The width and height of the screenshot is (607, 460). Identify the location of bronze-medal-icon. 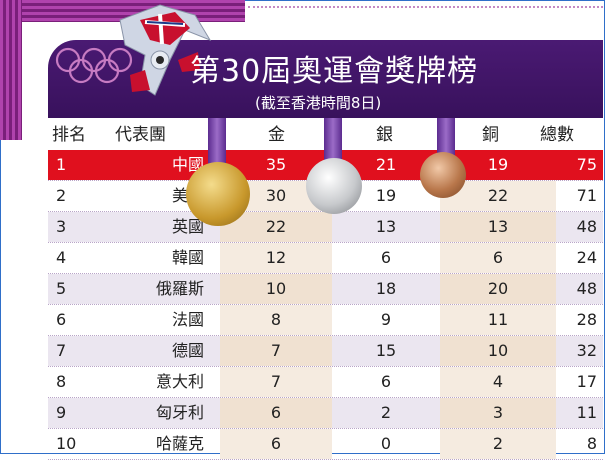
(446, 160).